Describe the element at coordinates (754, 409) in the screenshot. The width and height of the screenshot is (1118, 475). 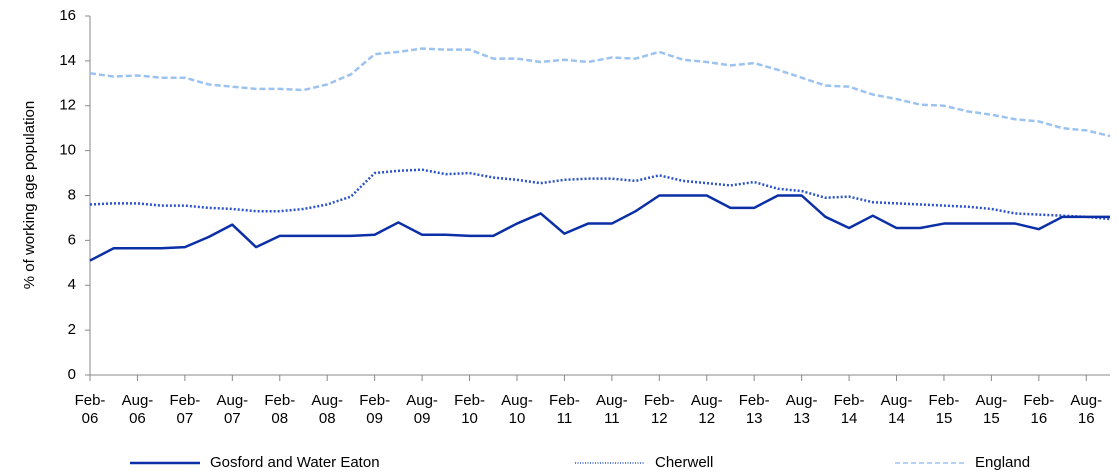
I see `x-tick-label: Feb-13` at that location.